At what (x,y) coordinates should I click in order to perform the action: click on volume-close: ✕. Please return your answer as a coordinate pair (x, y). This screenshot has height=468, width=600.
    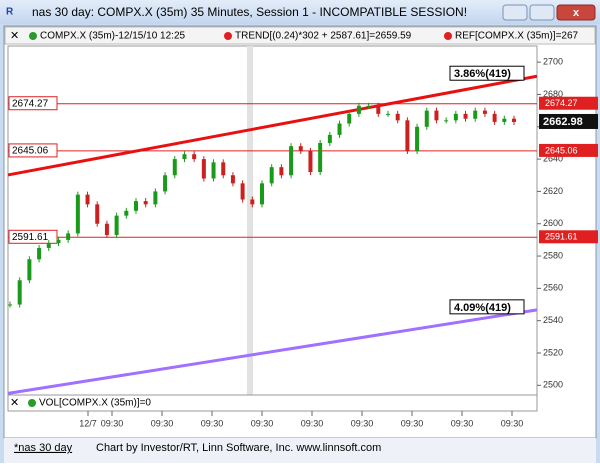
    Looking at the image, I should click on (14, 403).